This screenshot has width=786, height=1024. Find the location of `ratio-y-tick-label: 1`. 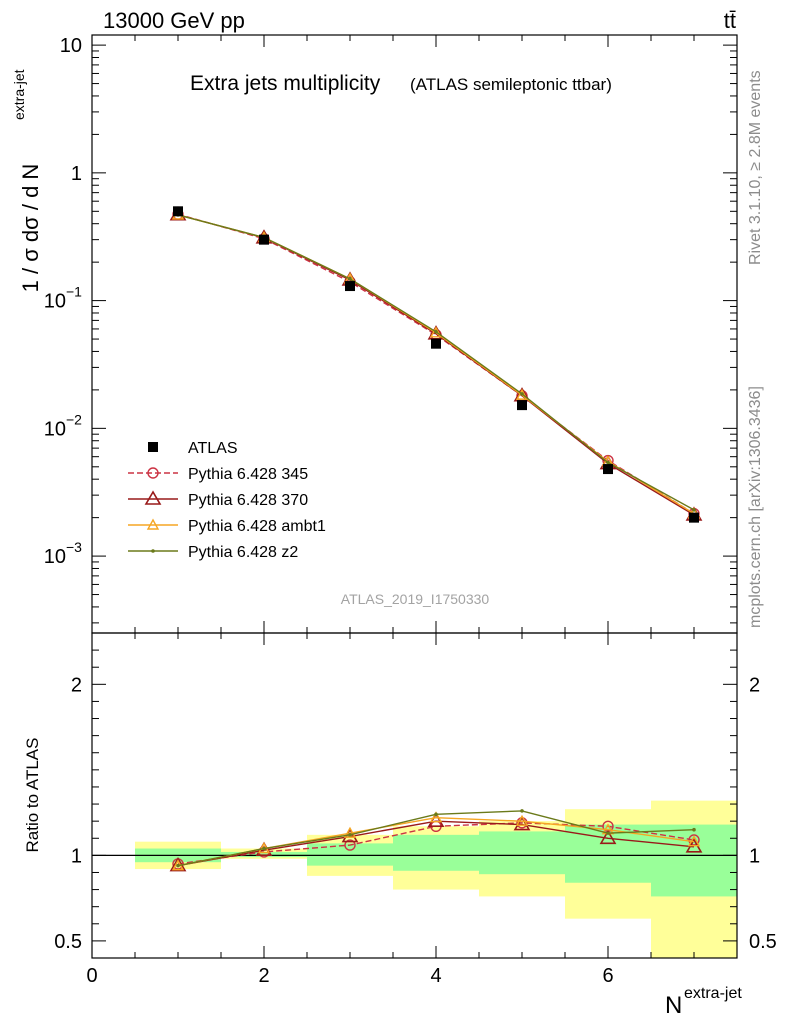

ratio-y-tick-label: 1 is located at coordinates (76, 856).